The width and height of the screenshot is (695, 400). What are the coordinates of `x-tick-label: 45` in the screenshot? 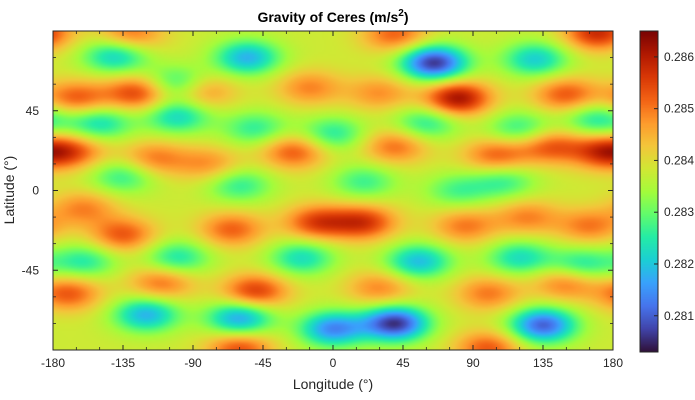 It's located at (403, 363).